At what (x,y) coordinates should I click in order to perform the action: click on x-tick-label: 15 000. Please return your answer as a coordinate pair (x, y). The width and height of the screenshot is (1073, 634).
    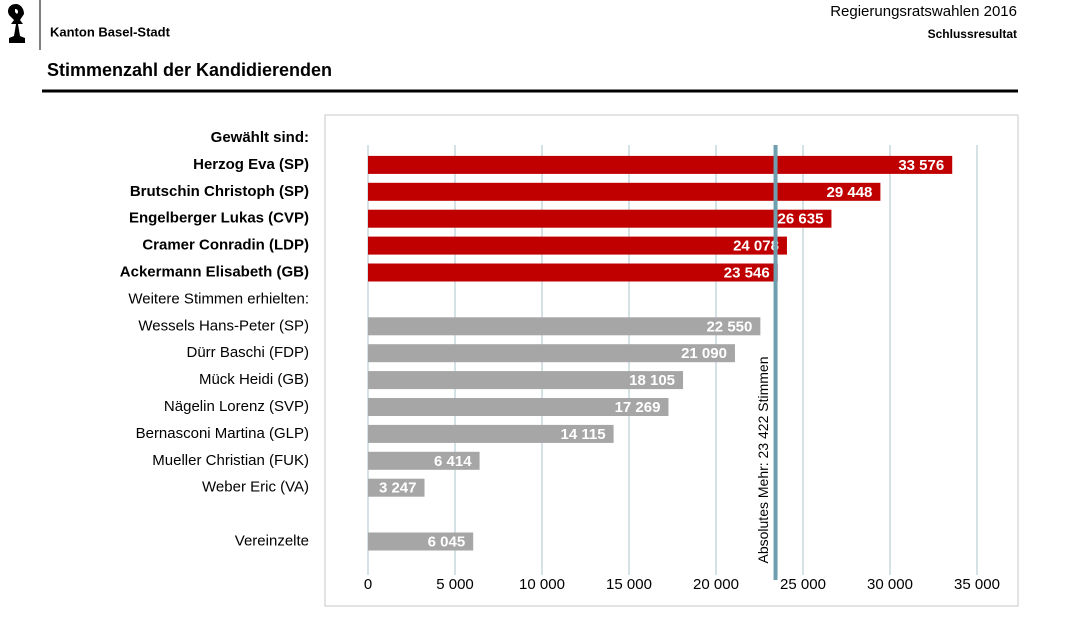
    Looking at the image, I should click on (629, 584).